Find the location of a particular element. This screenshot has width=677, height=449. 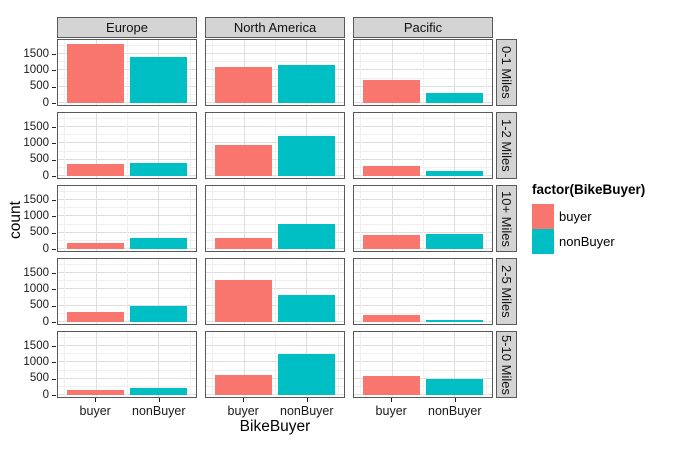

facet-row-label: 0-1 Miles is located at coordinates (506, 72).